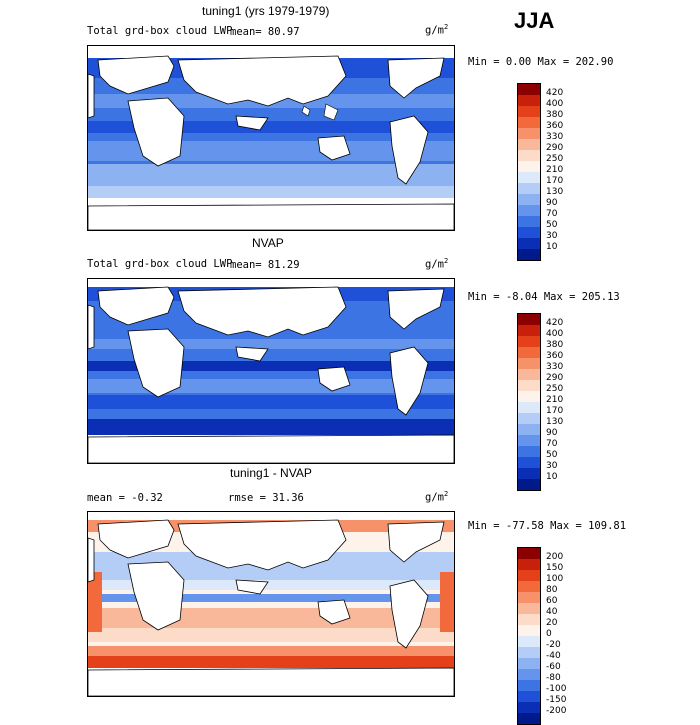 The image size is (700, 725). I want to click on panel-3-minmax: Min = -77.58 Max = 109.81, so click(547, 526).